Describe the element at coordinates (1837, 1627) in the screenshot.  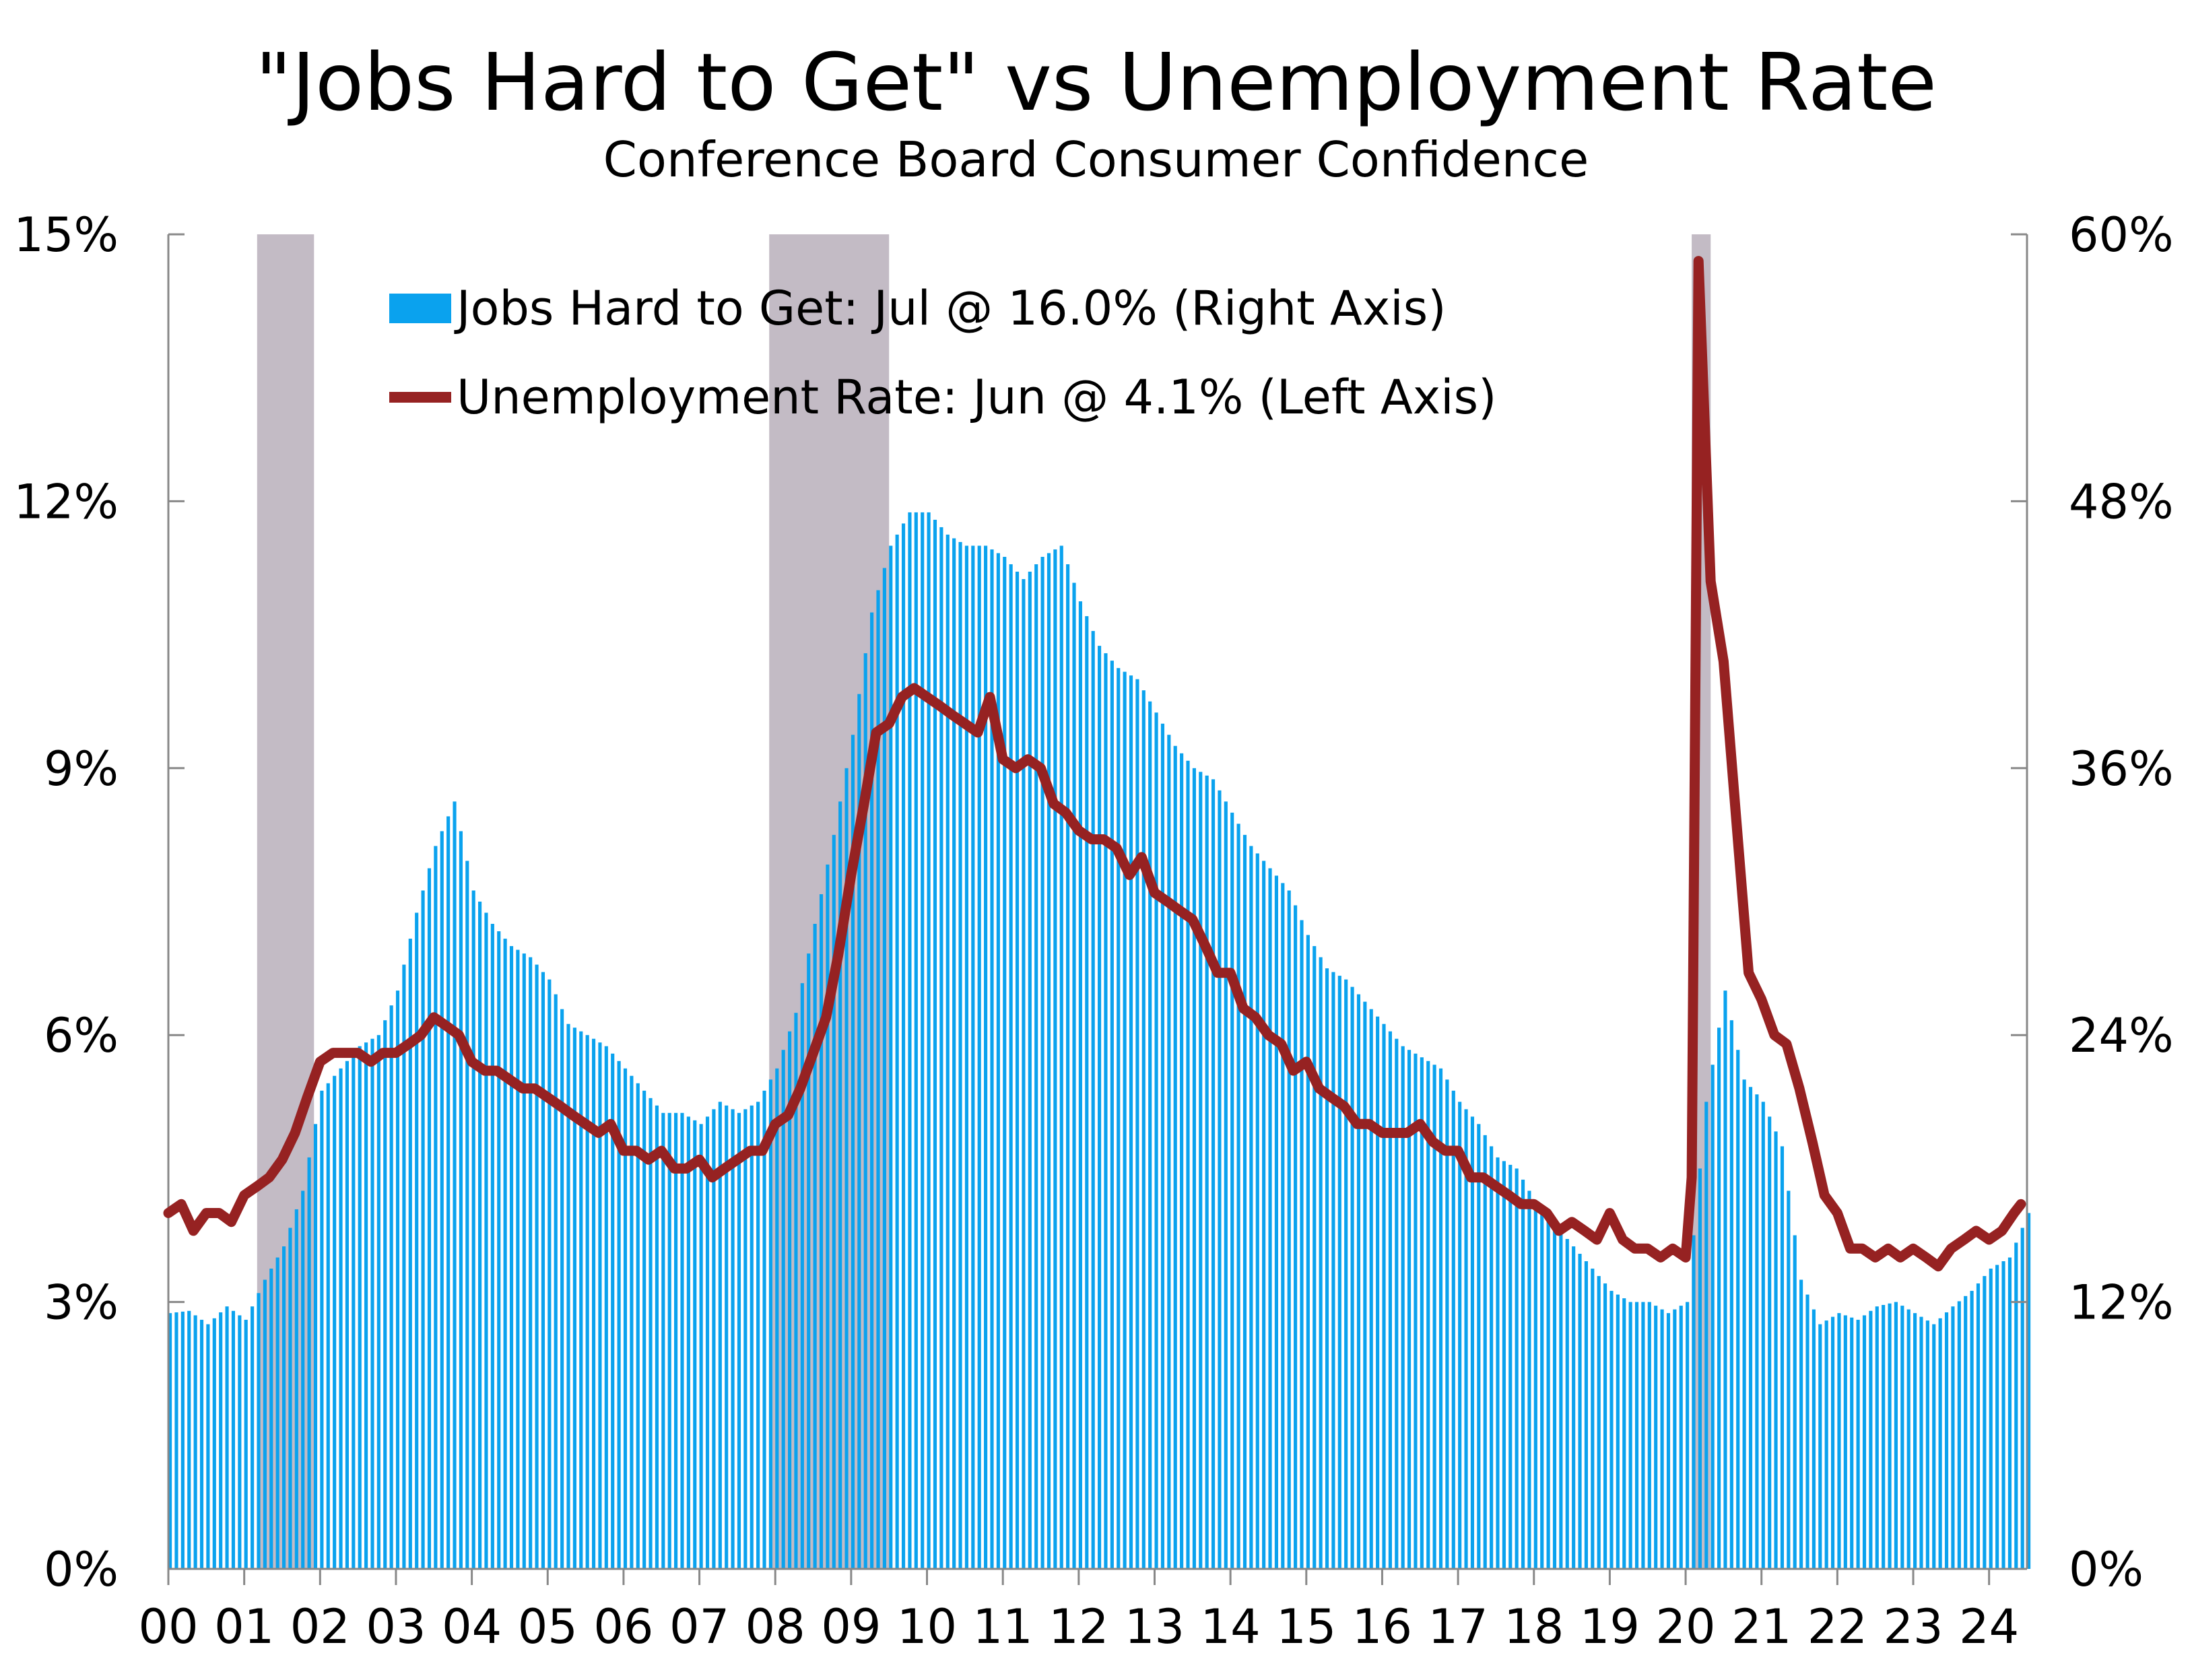
I see `x-tick-label: 22` at that location.